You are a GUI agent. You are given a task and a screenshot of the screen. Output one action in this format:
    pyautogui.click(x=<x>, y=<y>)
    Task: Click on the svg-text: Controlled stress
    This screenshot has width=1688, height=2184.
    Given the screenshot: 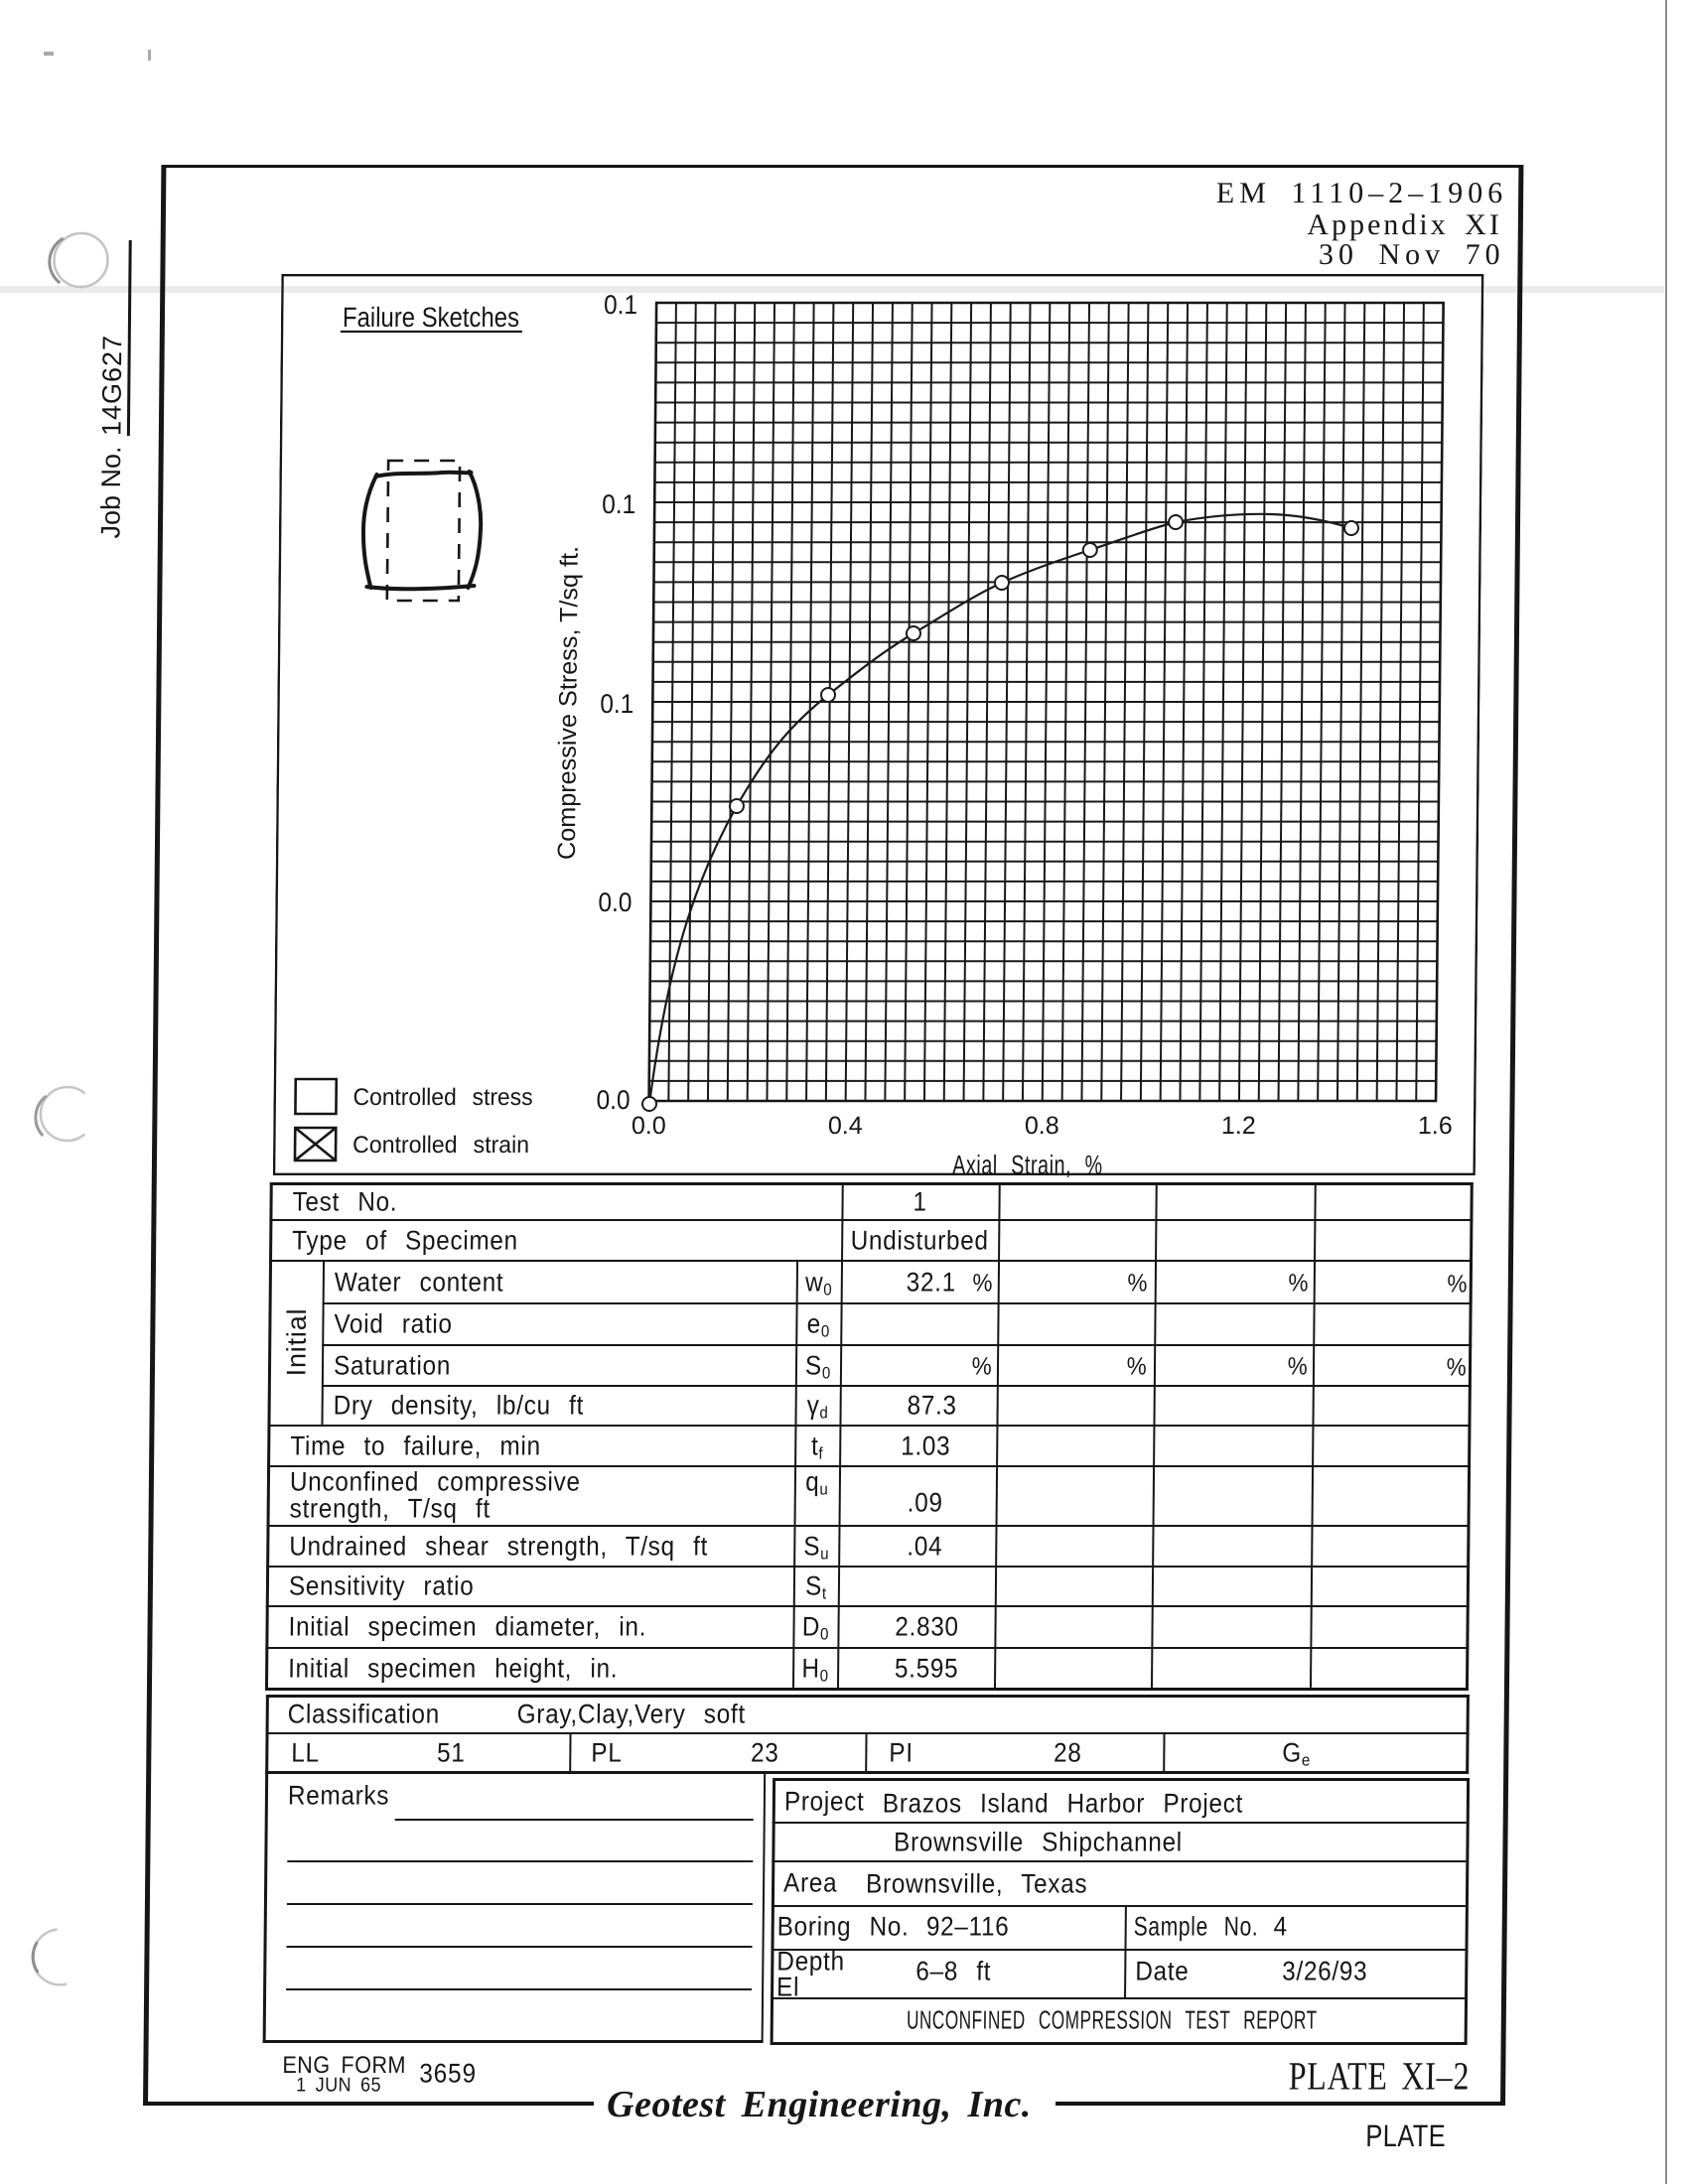 What is the action you would take?
    pyautogui.click(x=442, y=1097)
    